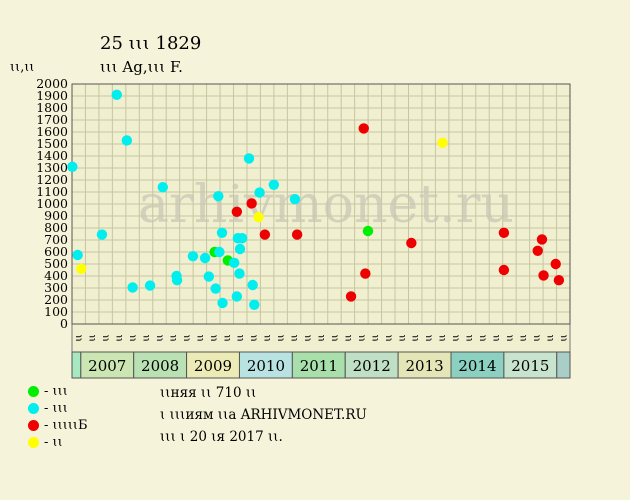 This screenshot has width=630, height=500. I want to click on y-tick-label: 500, so click(56, 263).